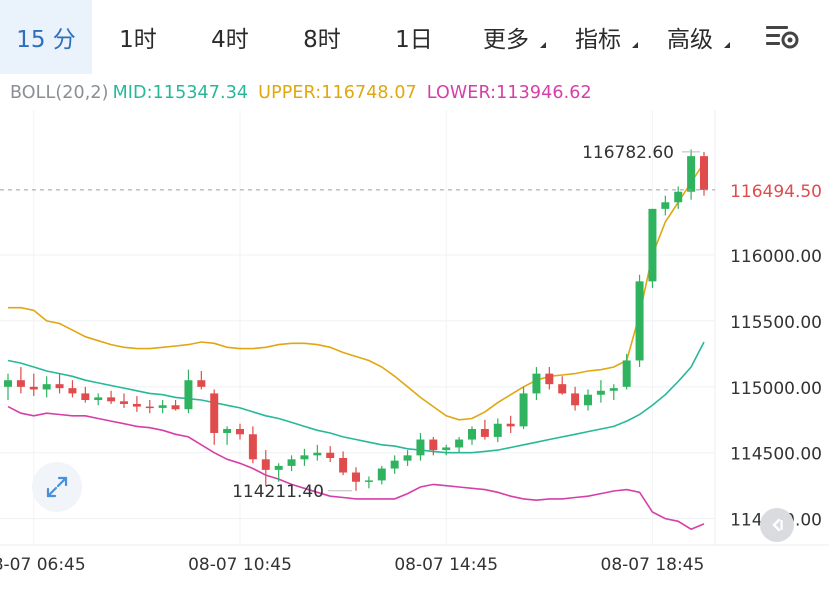 The height and width of the screenshot is (590, 829). I want to click on boll-upper-value: UPPER:116748.07, so click(337, 93).